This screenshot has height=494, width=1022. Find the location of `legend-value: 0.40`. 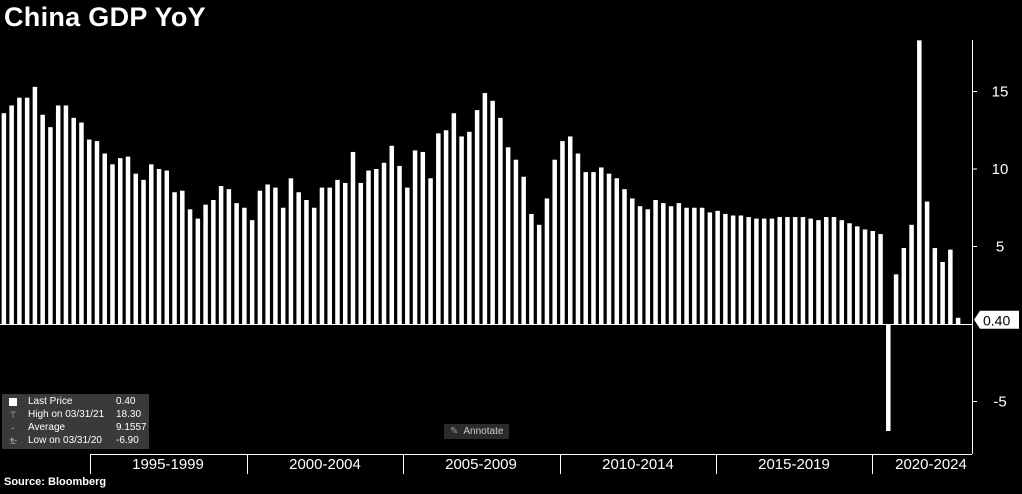

legend-value: 0.40 is located at coordinates (126, 401).